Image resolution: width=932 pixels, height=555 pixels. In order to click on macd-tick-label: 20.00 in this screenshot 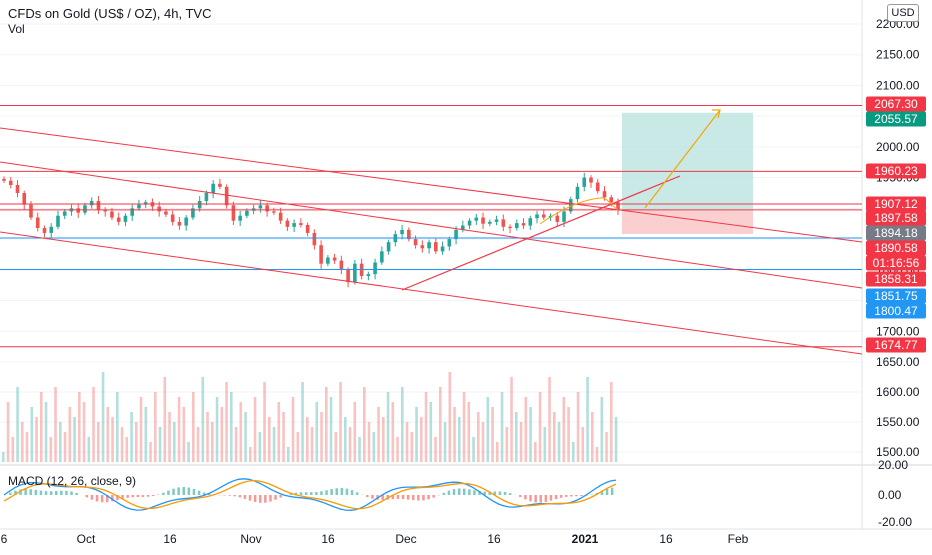, I will do `click(893, 465)`.